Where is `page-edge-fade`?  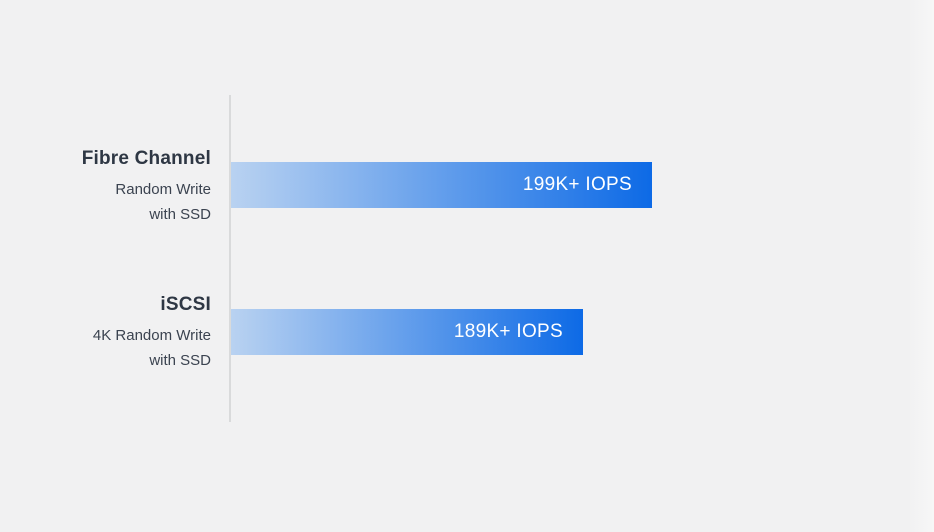
page-edge-fade is located at coordinates (921, 266).